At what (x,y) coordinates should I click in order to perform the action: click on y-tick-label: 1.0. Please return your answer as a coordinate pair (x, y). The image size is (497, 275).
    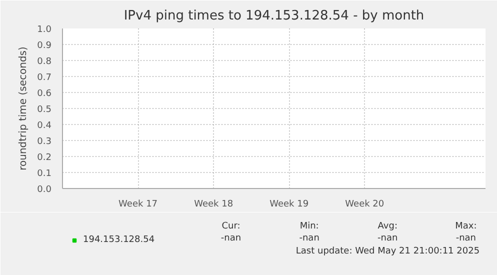
    Looking at the image, I should click on (44, 30).